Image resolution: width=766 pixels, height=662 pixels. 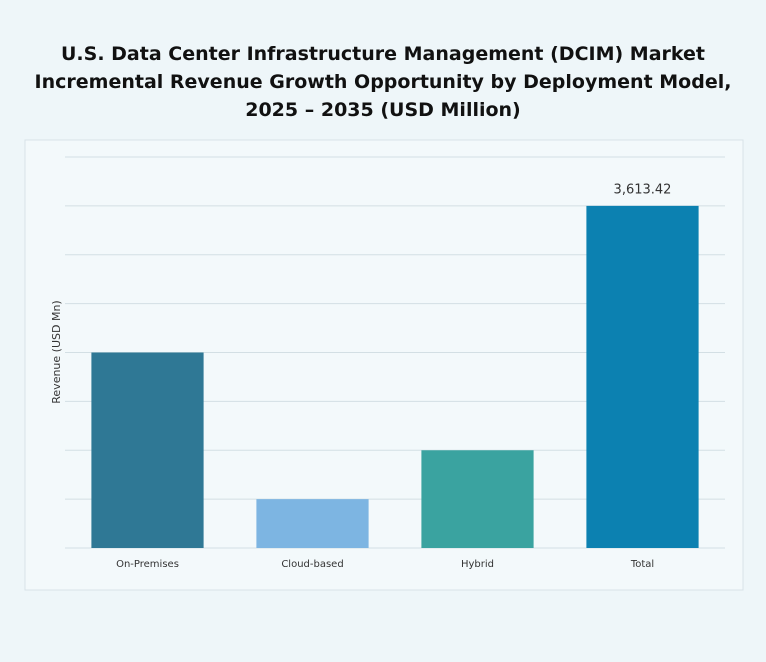 What do you see at coordinates (477, 564) in the screenshot?
I see `x-tick-label: Hybrid` at bounding box center [477, 564].